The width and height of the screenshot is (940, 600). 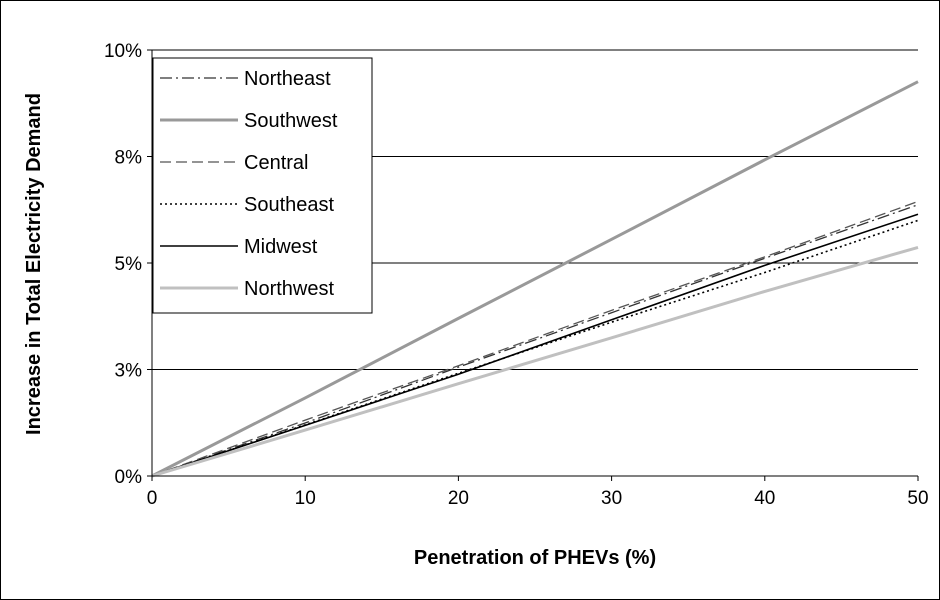 I want to click on x-tick-label: 0, so click(x=152, y=498).